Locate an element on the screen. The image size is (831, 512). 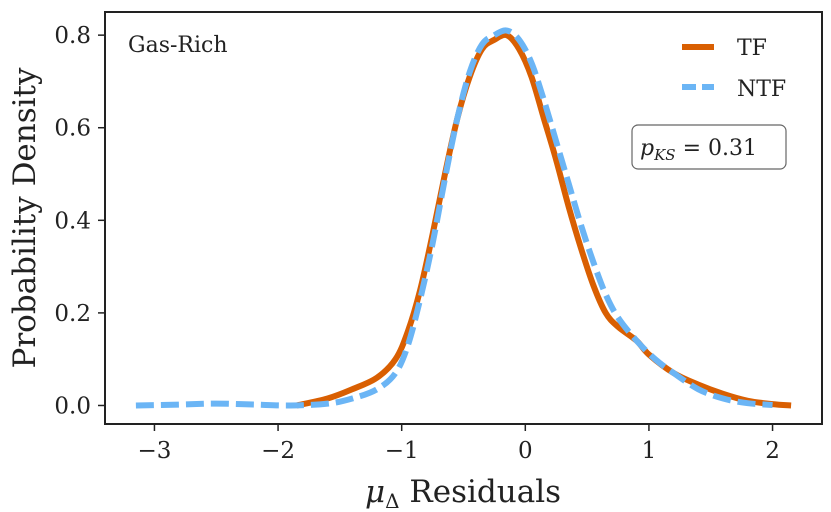
x-axis-subscript: Δ is located at coordinates (392, 500).